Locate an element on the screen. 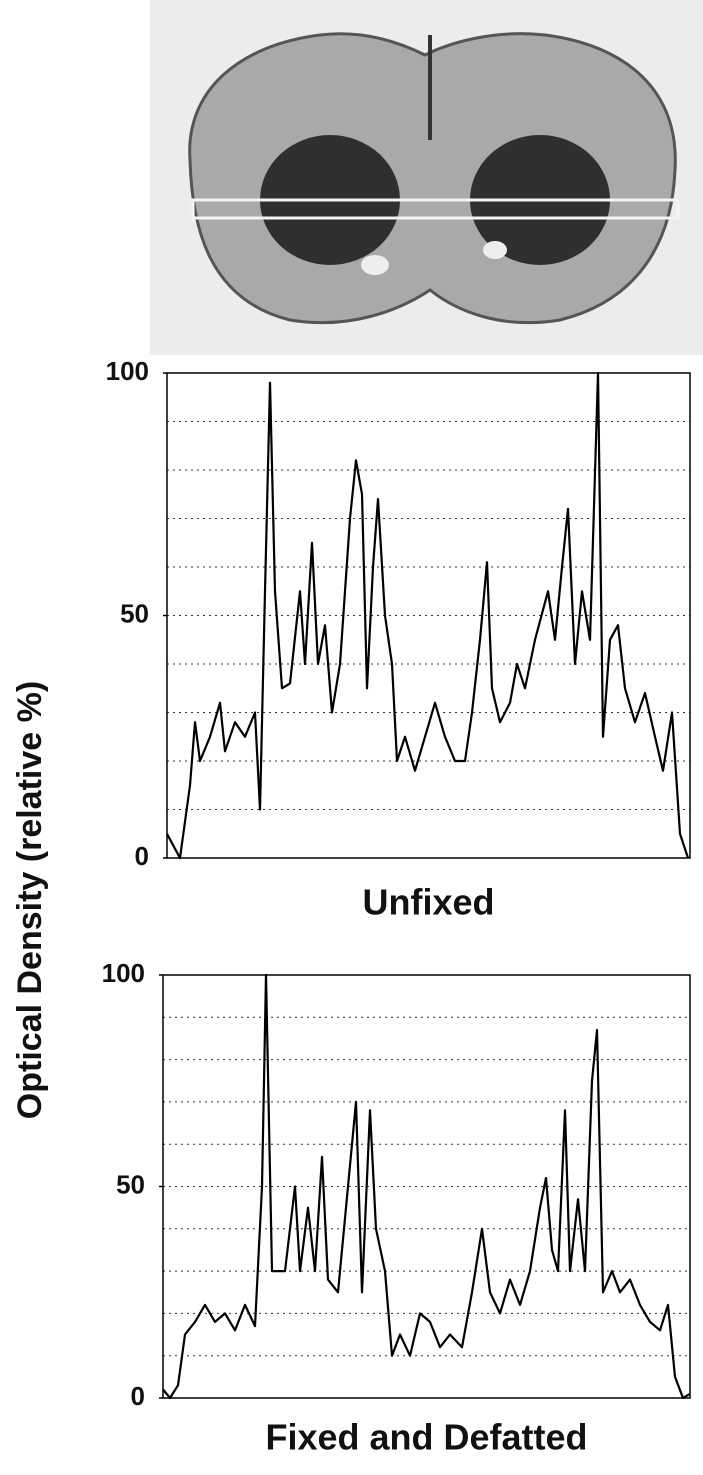 This screenshot has width=703, height=1475. y-axis-label: Optical Density (relative %) is located at coordinates (30, 900).